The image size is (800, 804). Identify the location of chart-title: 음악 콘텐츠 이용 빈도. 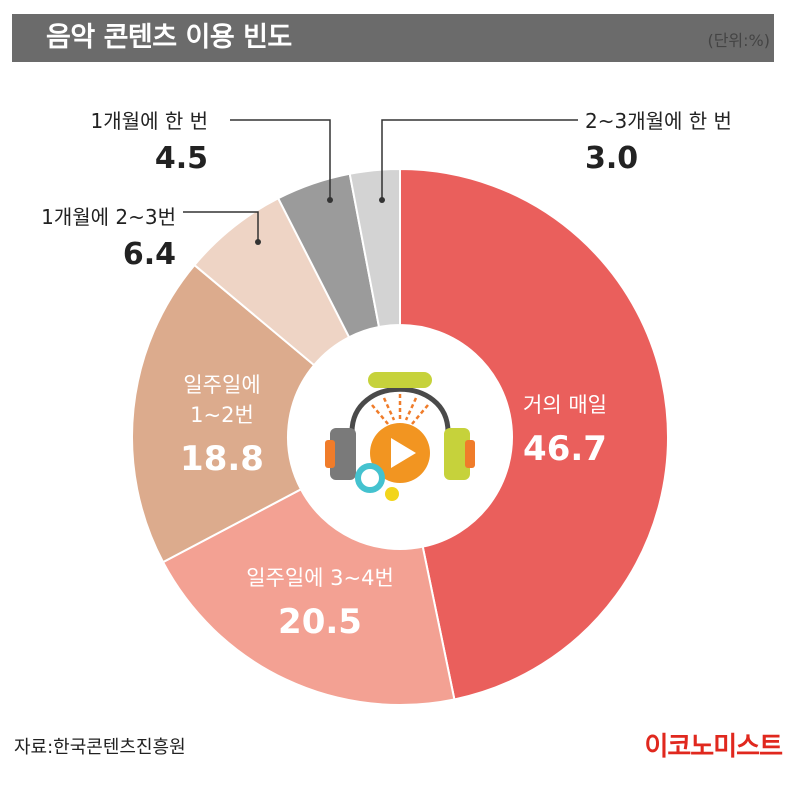
(169, 37).